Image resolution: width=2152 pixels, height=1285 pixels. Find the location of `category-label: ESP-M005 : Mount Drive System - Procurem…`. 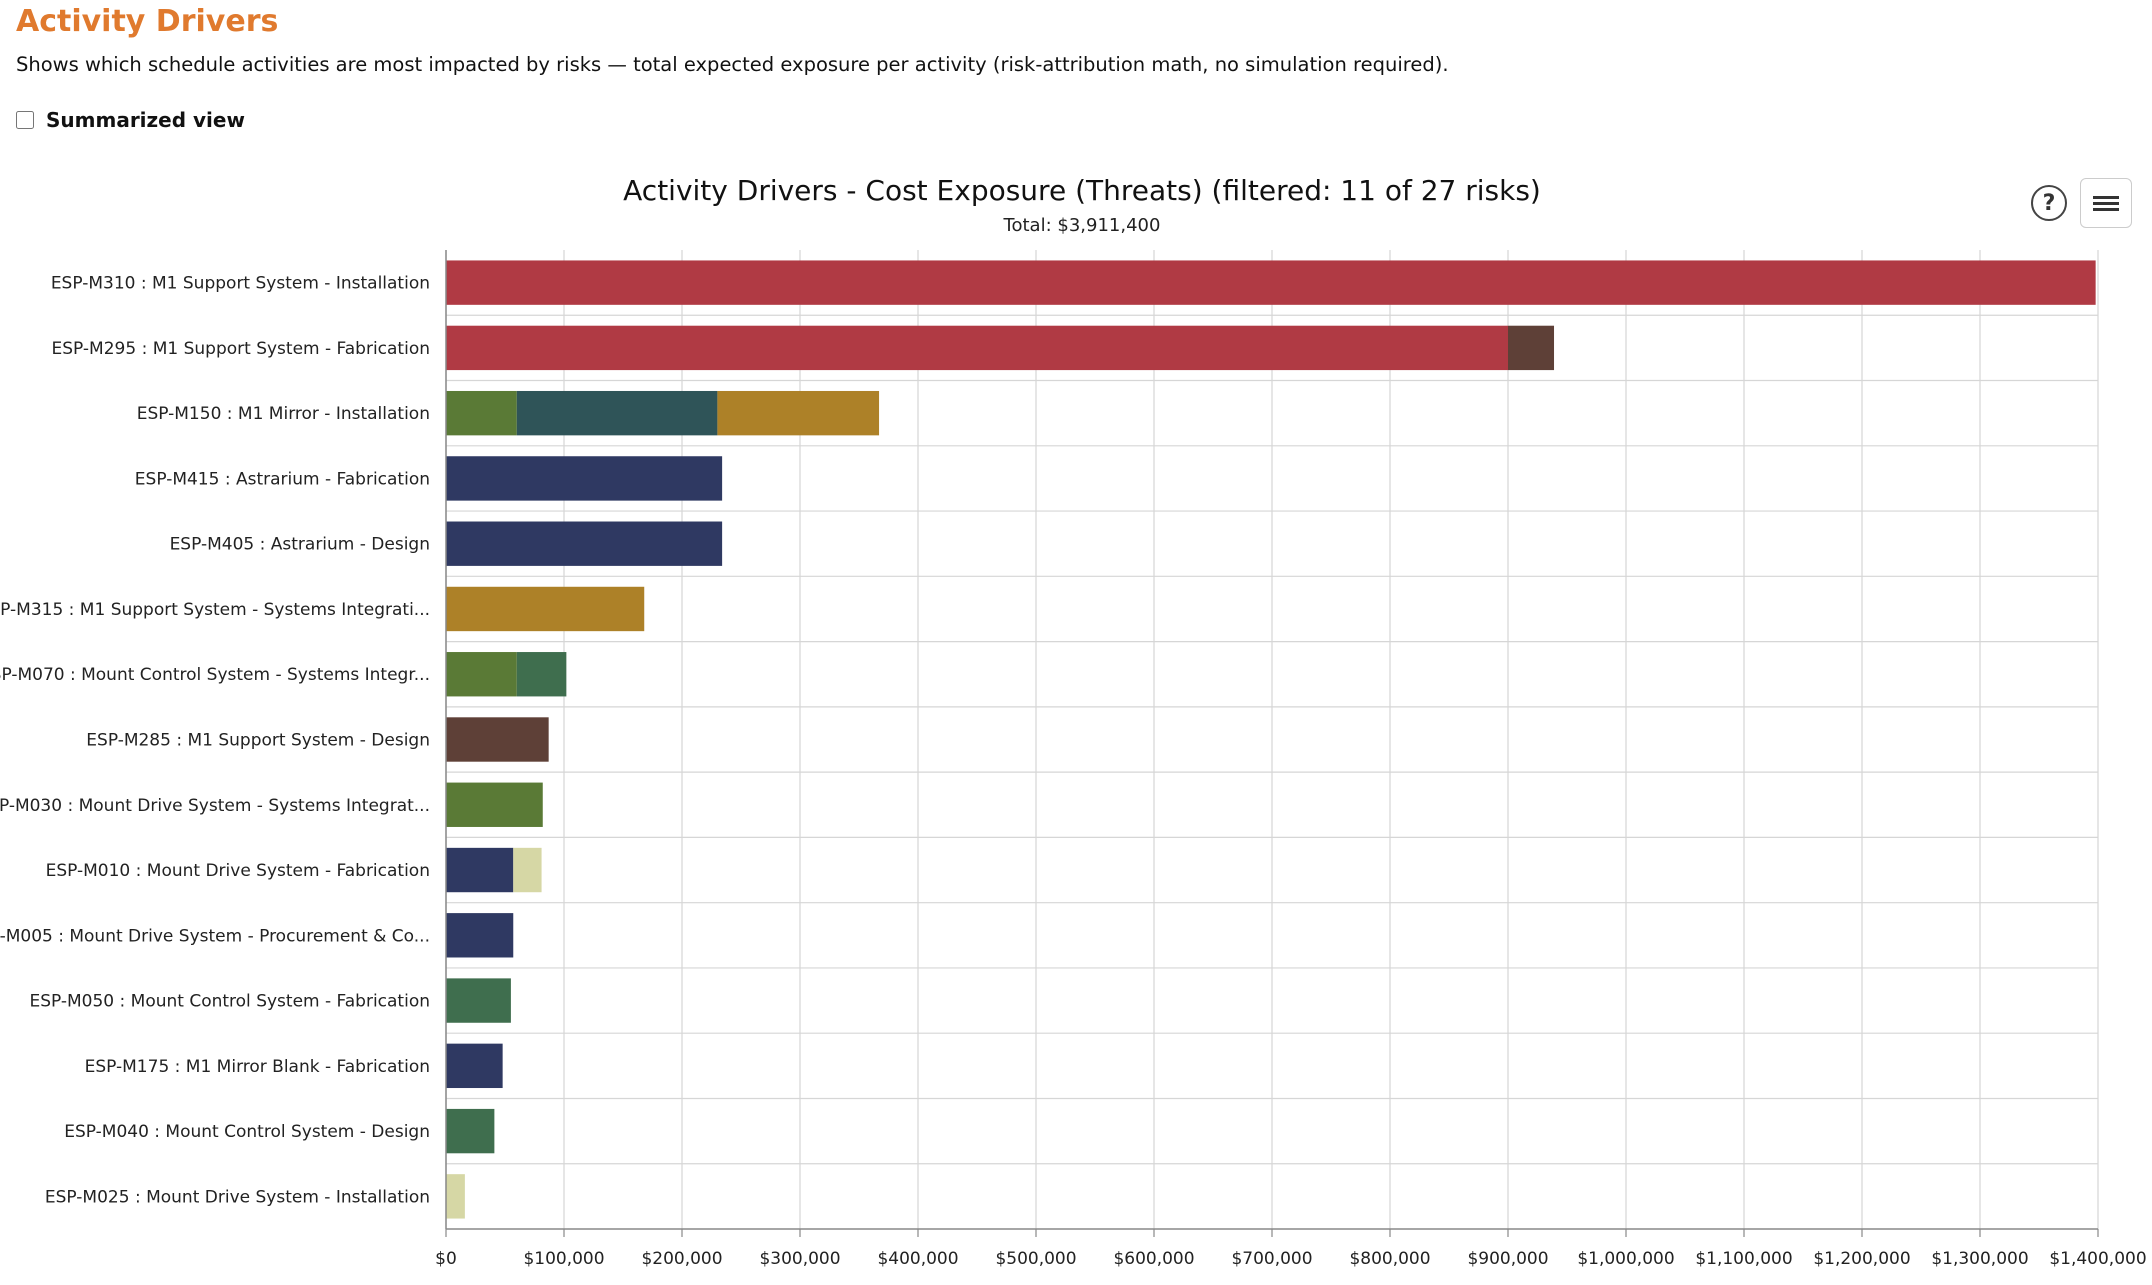

category-label: ESP-M005 : Mount Drive System - Procurem… is located at coordinates (215, 936).